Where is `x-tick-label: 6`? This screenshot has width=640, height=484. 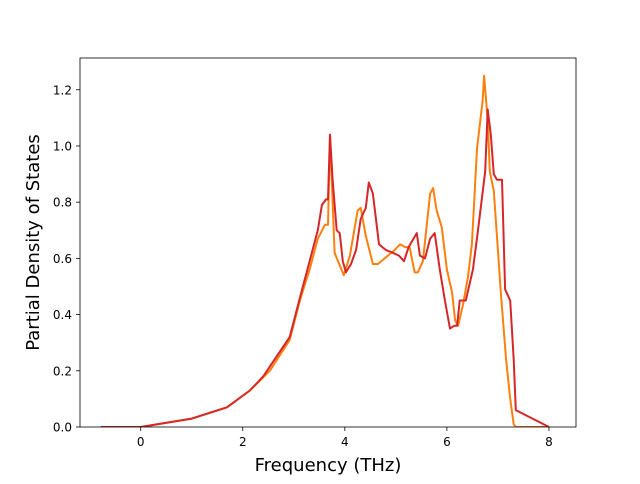 x-tick-label: 6 is located at coordinates (447, 442).